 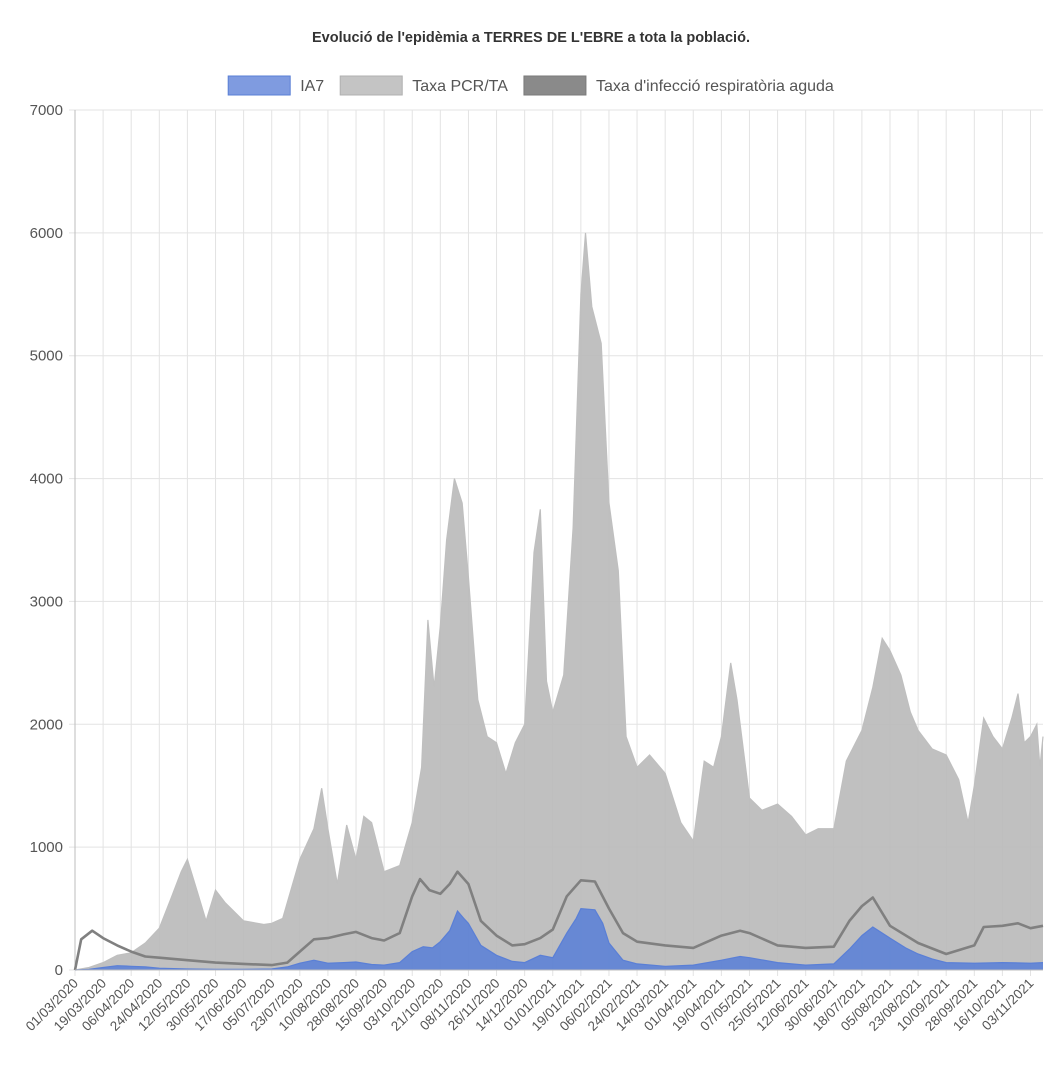 I want to click on y-tick-label: 6000, so click(x=46, y=233).